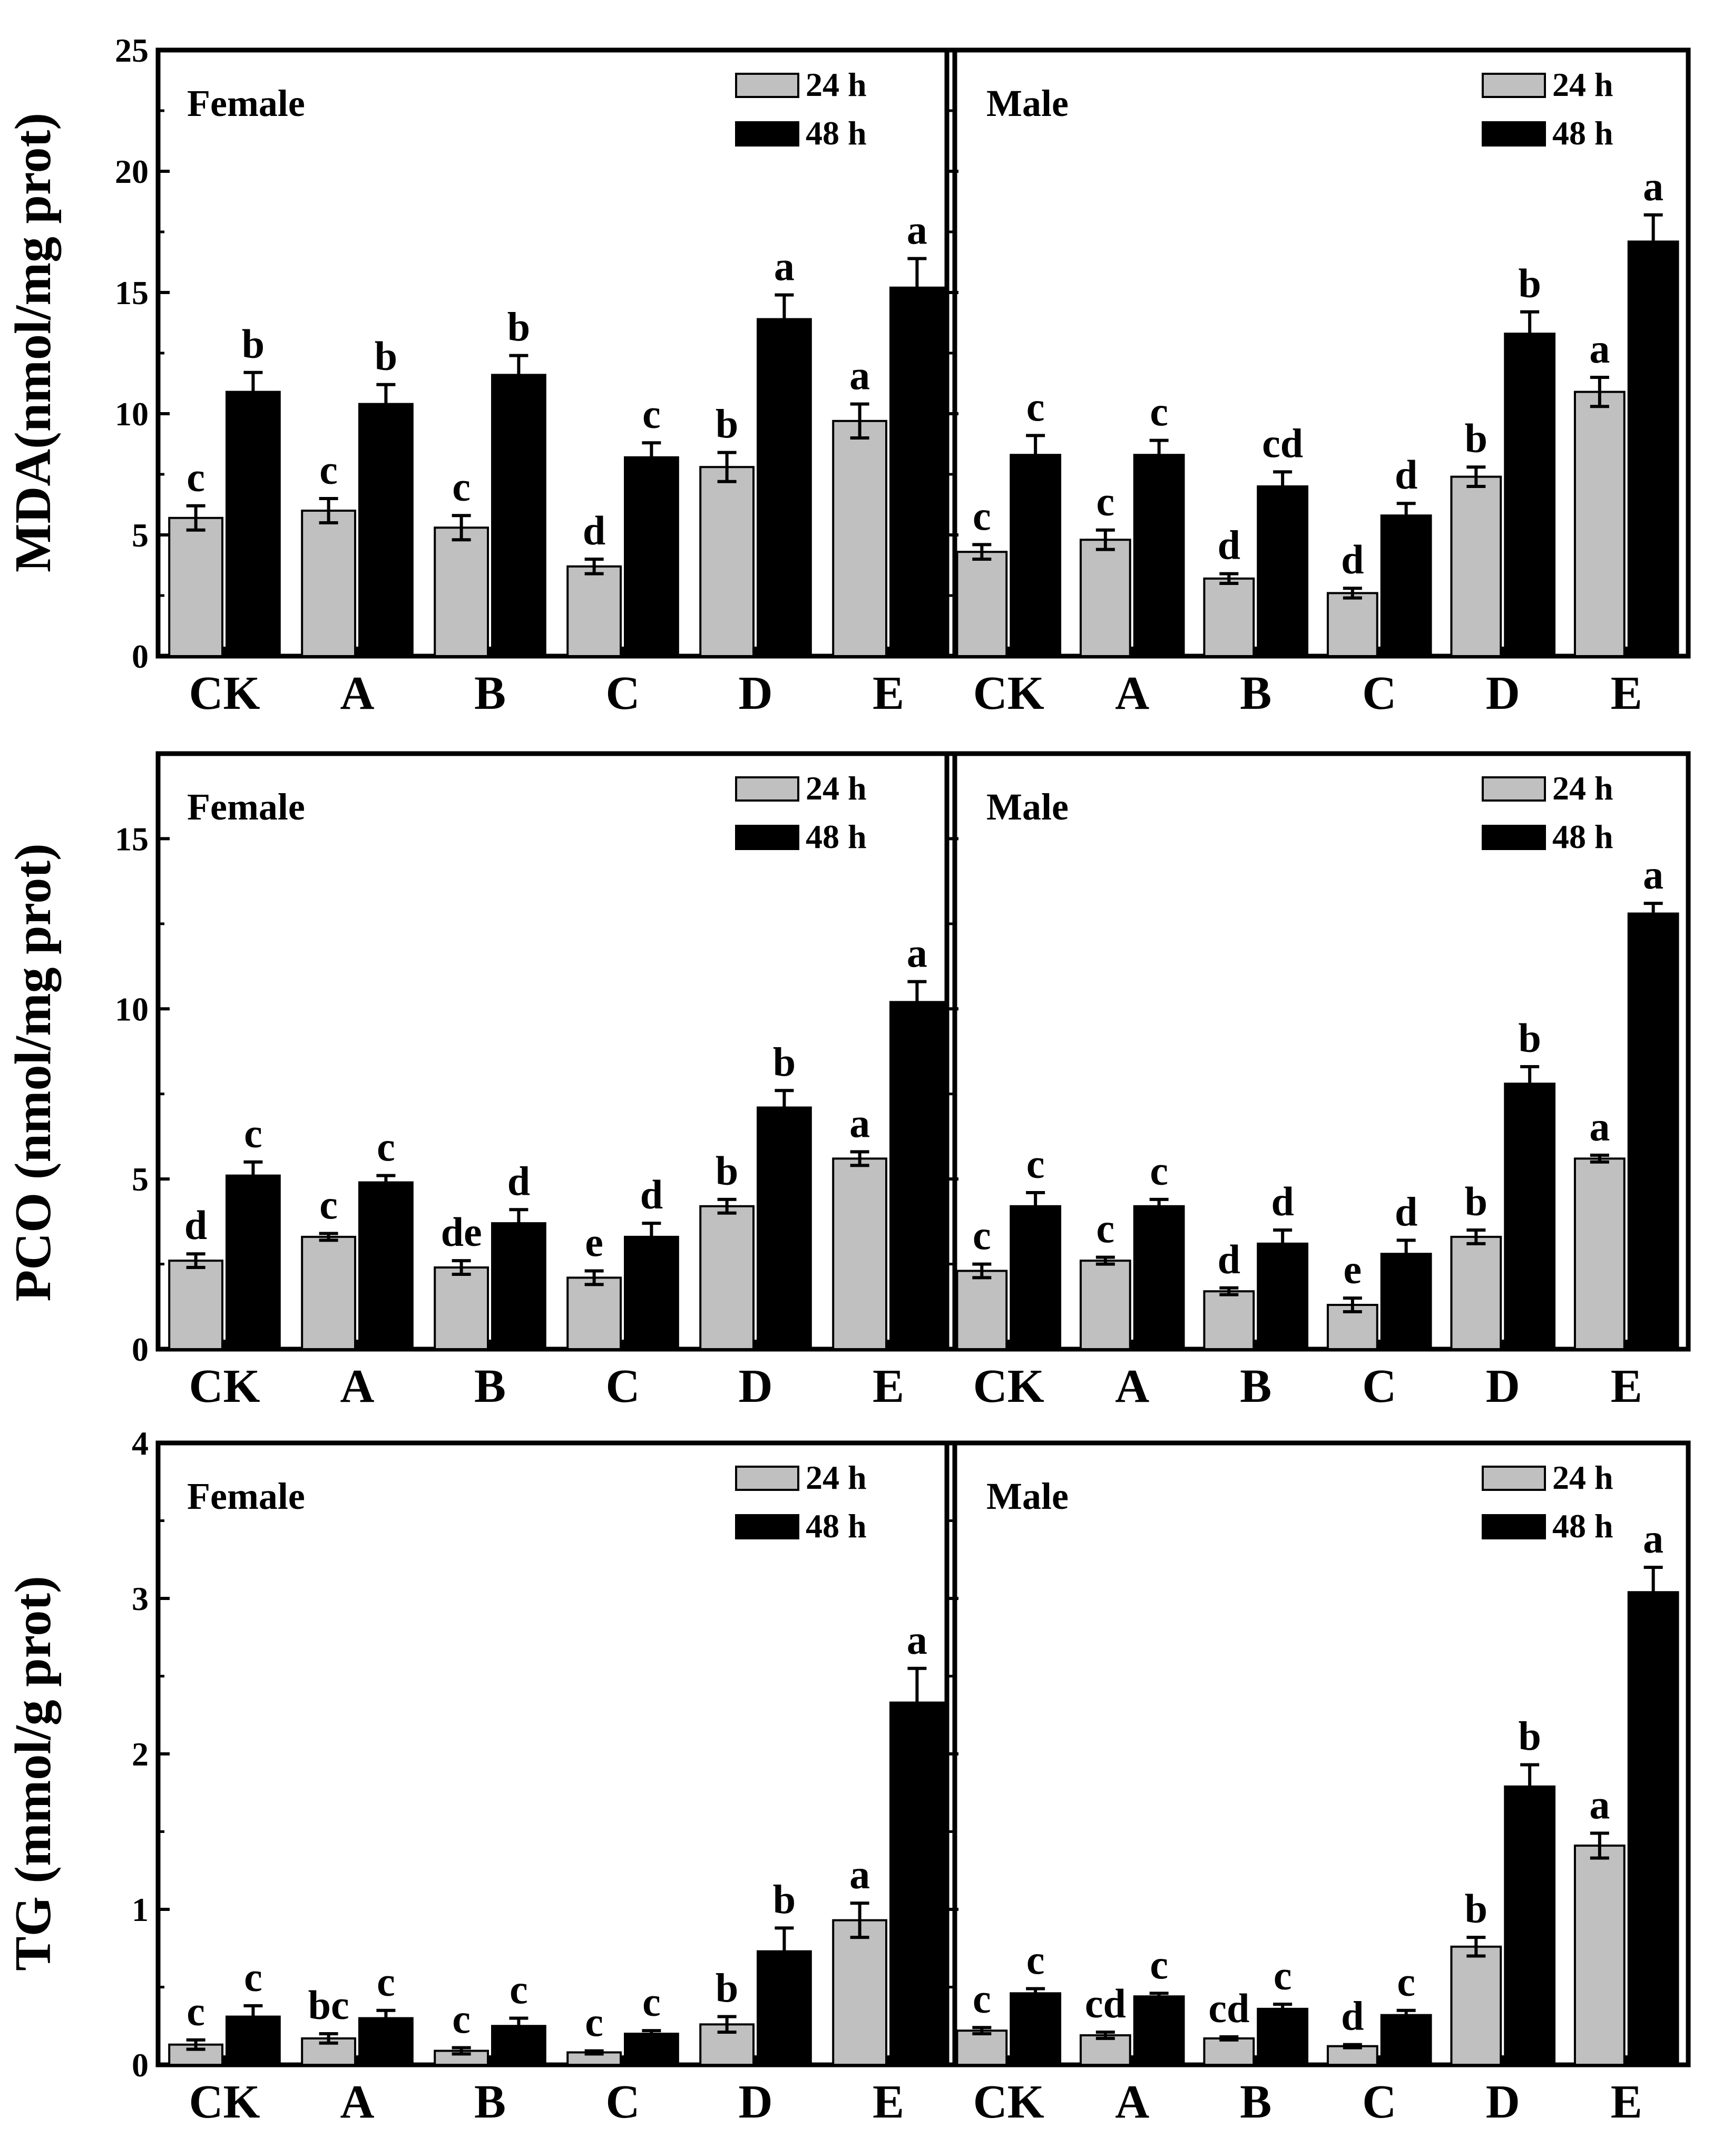  I want to click on y-tick-label: 20, so click(132, 171).